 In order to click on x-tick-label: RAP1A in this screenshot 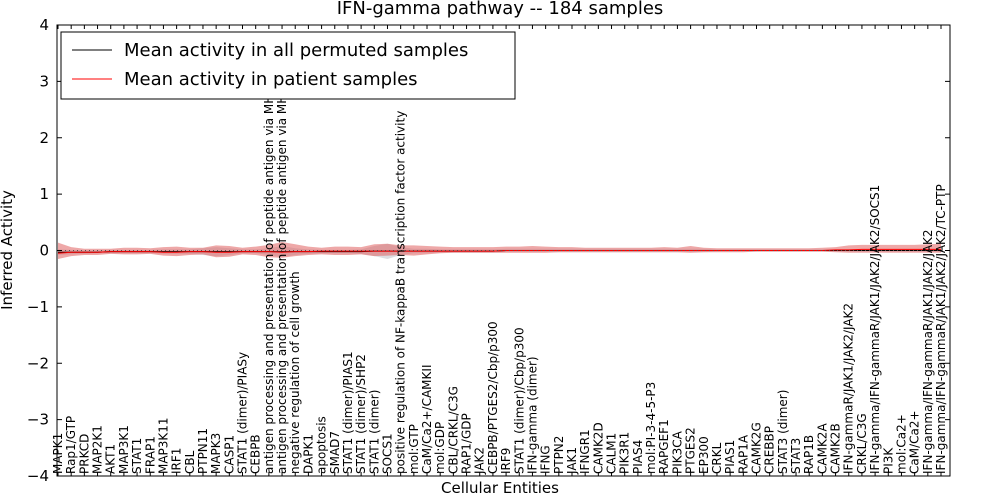, I will do `click(743, 454)`.